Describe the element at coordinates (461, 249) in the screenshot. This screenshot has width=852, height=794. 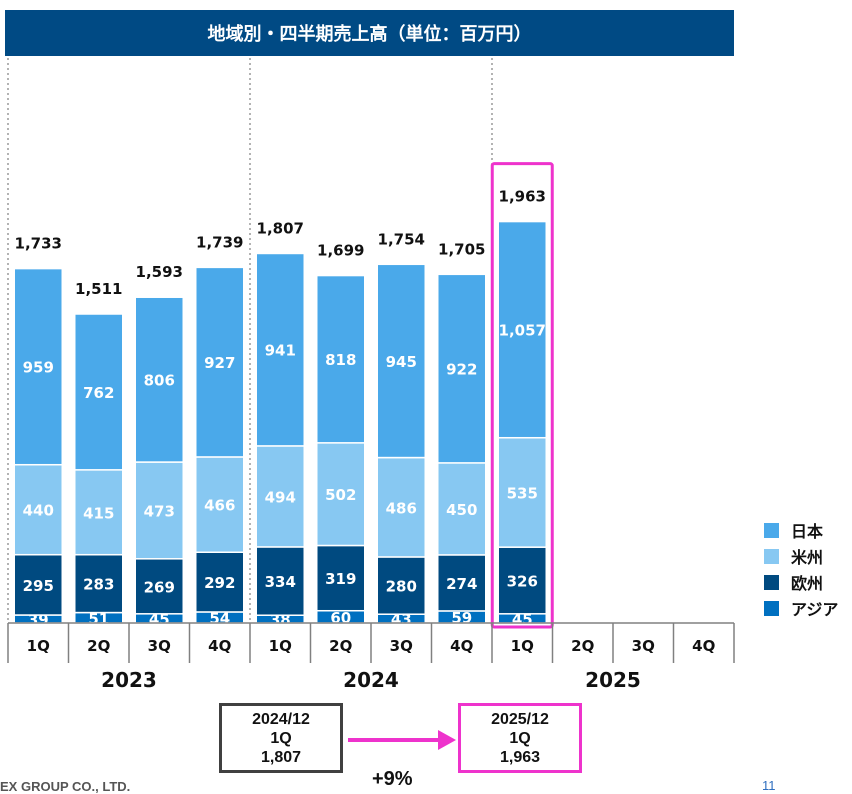
I see `total-label-7: 1,705` at that location.